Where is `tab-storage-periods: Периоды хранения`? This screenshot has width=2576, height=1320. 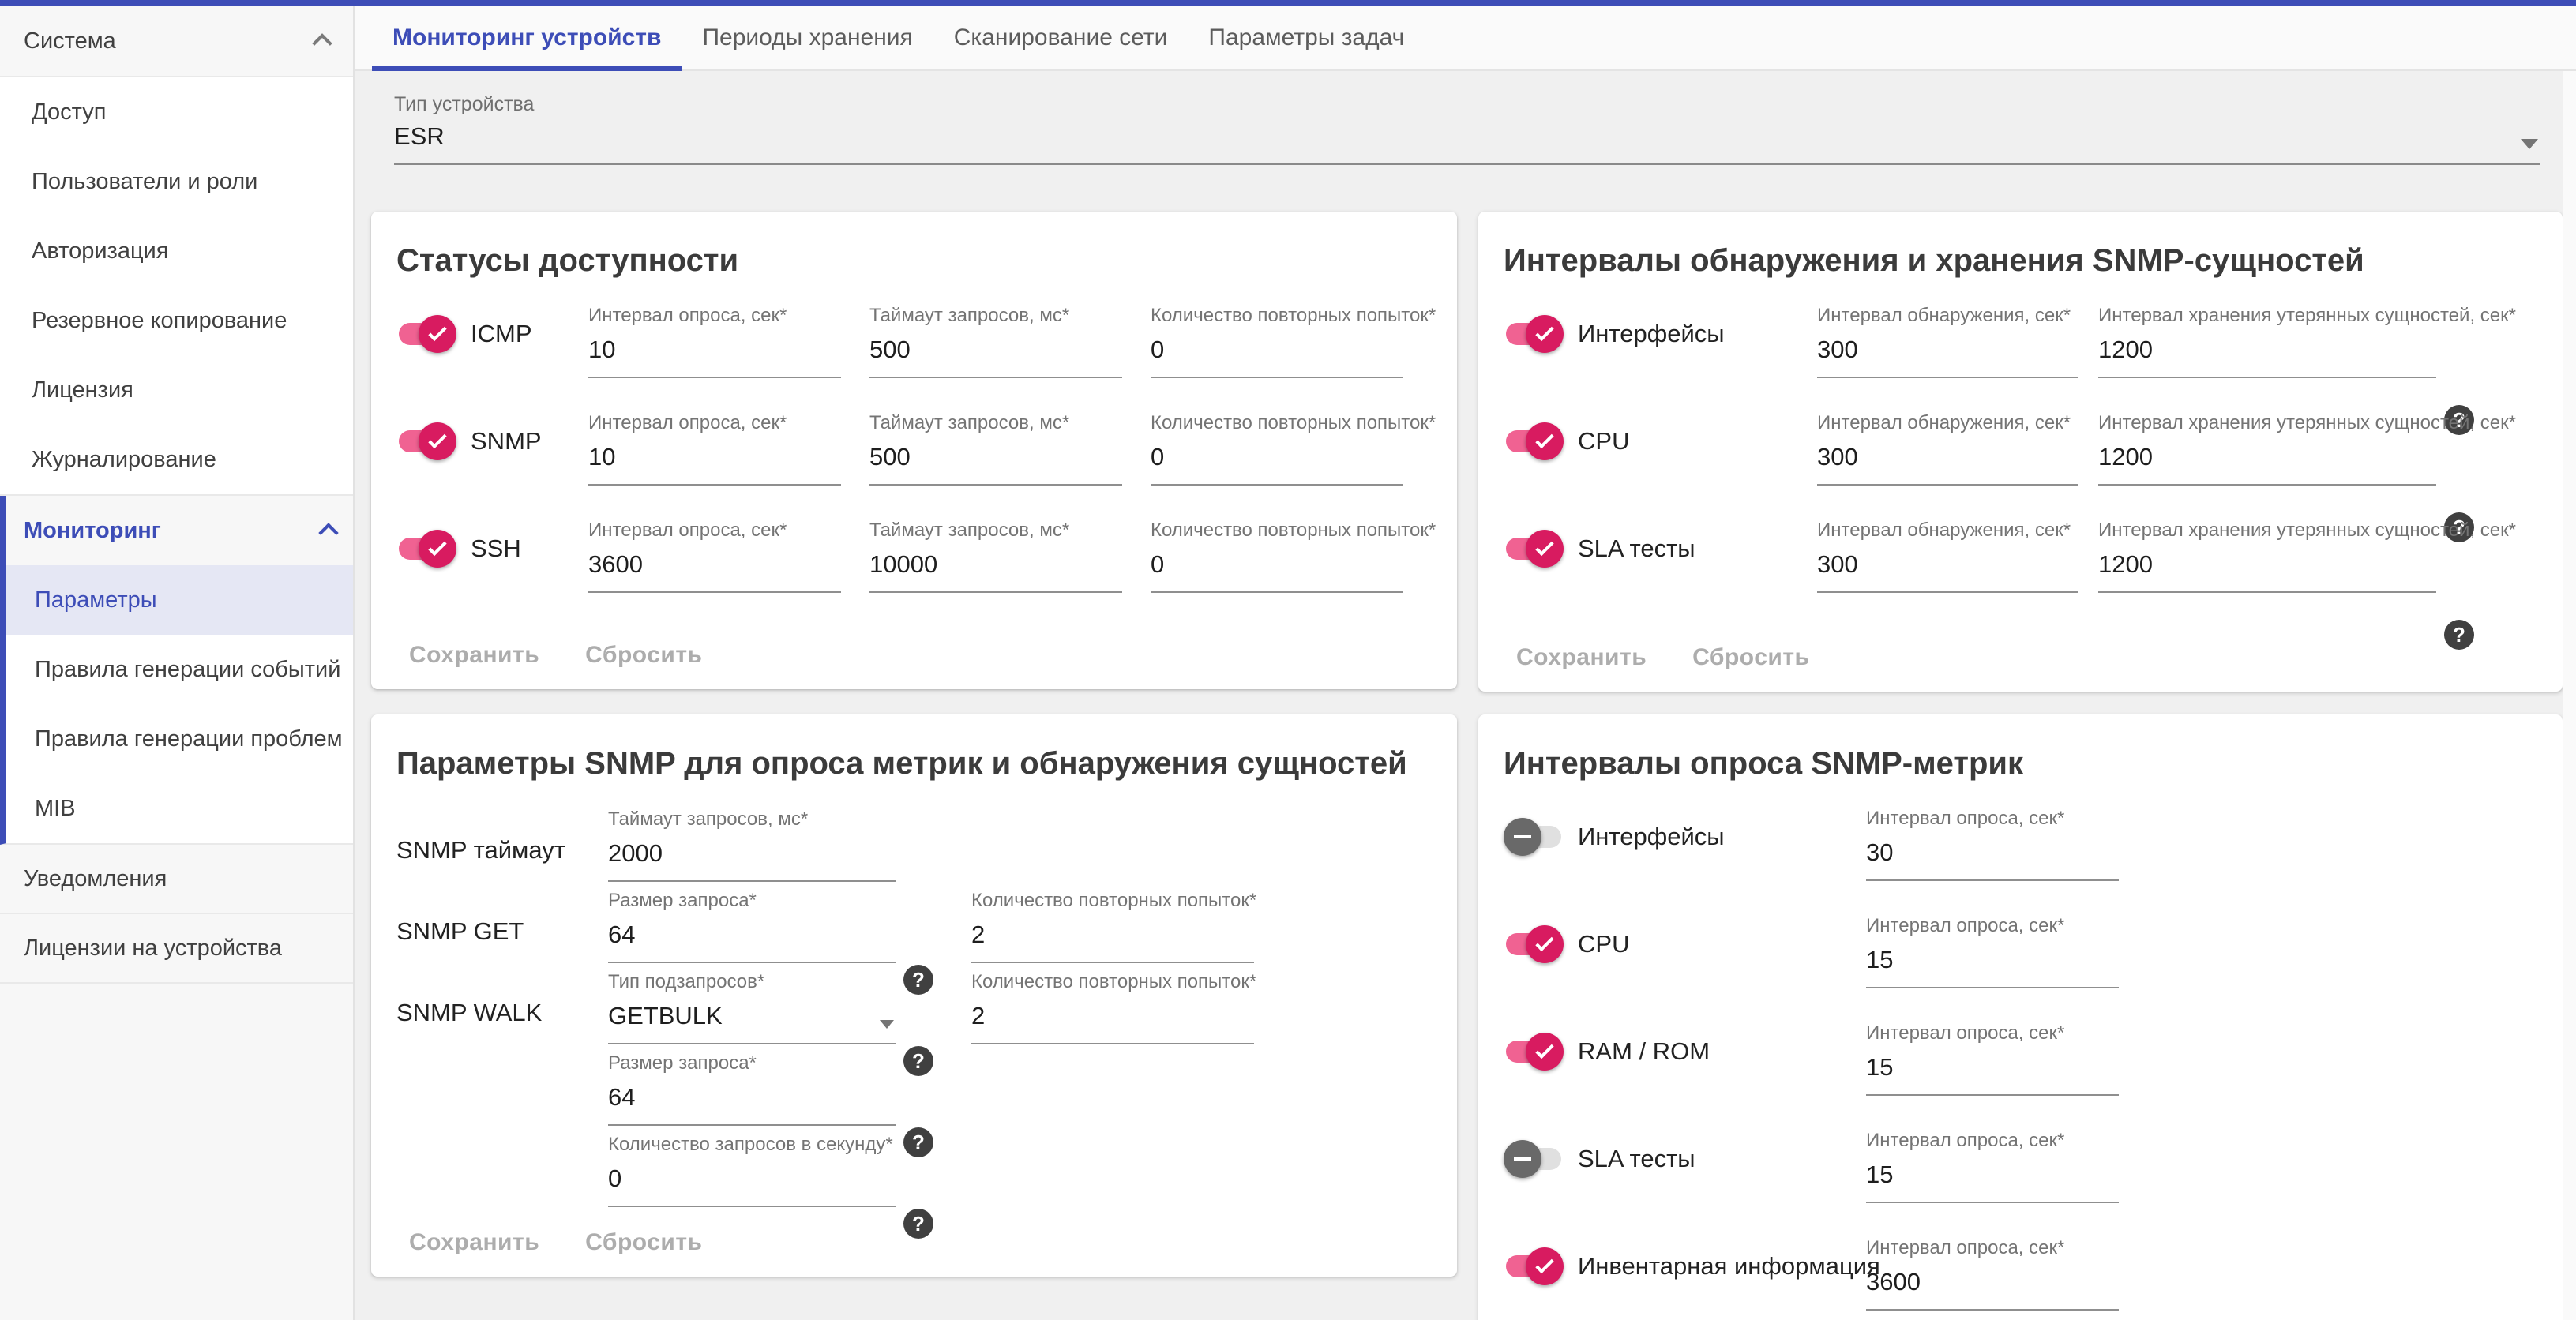
tab-storage-periods: Периоды хранения is located at coordinates (807, 37).